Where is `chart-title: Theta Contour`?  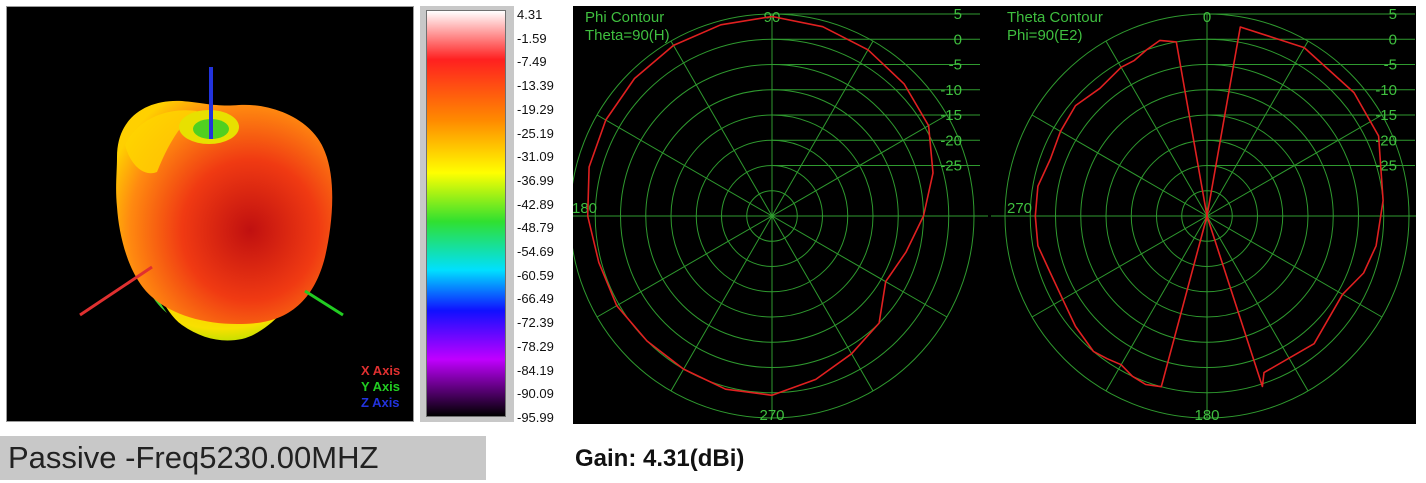 chart-title: Theta Contour is located at coordinates (1055, 17).